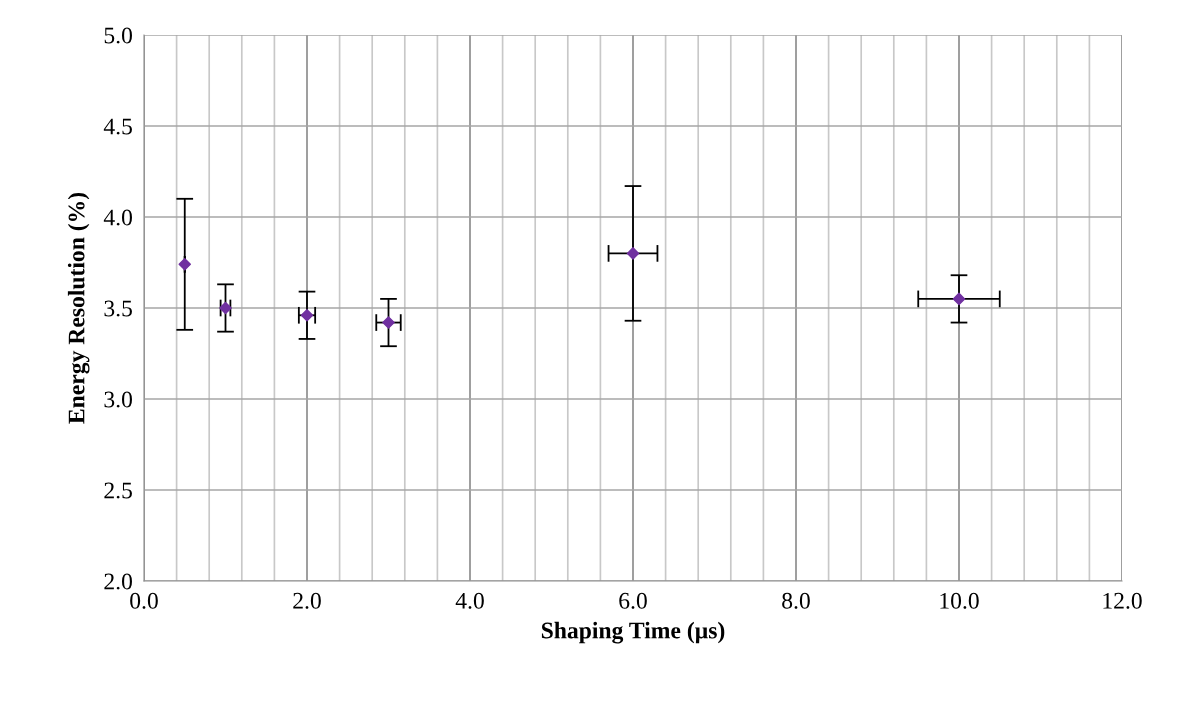  What do you see at coordinates (1122, 600) in the screenshot?
I see `x-tick-label: 12.0` at bounding box center [1122, 600].